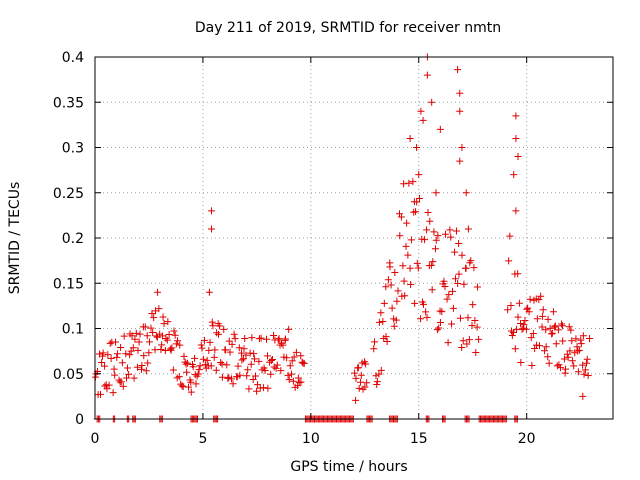  Describe the element at coordinates (68, 284) in the screenshot. I see `y-tick-label: 0.15` at that location.